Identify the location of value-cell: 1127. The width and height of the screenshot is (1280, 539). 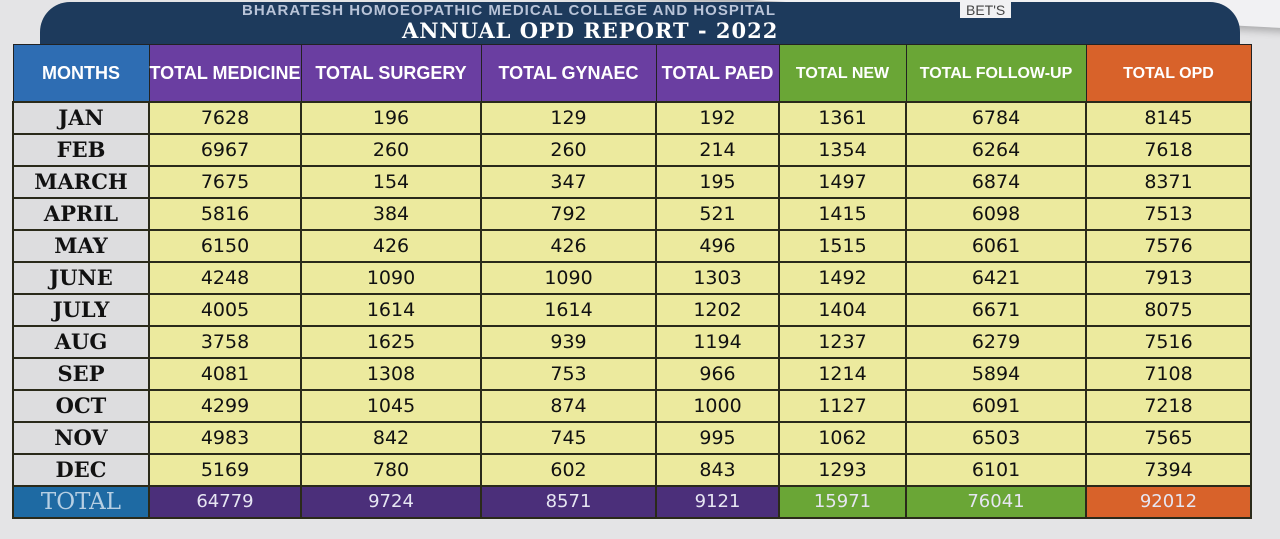
(842, 406).